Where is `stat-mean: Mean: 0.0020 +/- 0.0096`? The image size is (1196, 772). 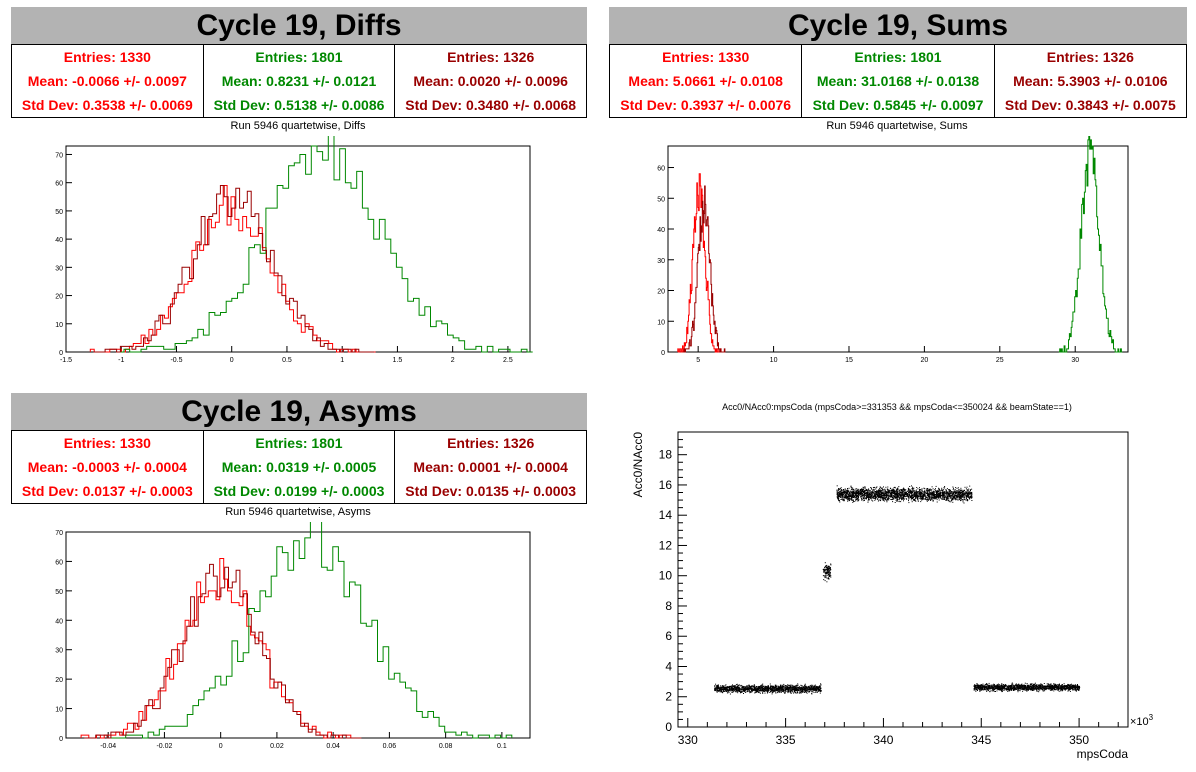
stat-mean: Mean: 0.0020 +/- 0.0096 is located at coordinates (490, 81).